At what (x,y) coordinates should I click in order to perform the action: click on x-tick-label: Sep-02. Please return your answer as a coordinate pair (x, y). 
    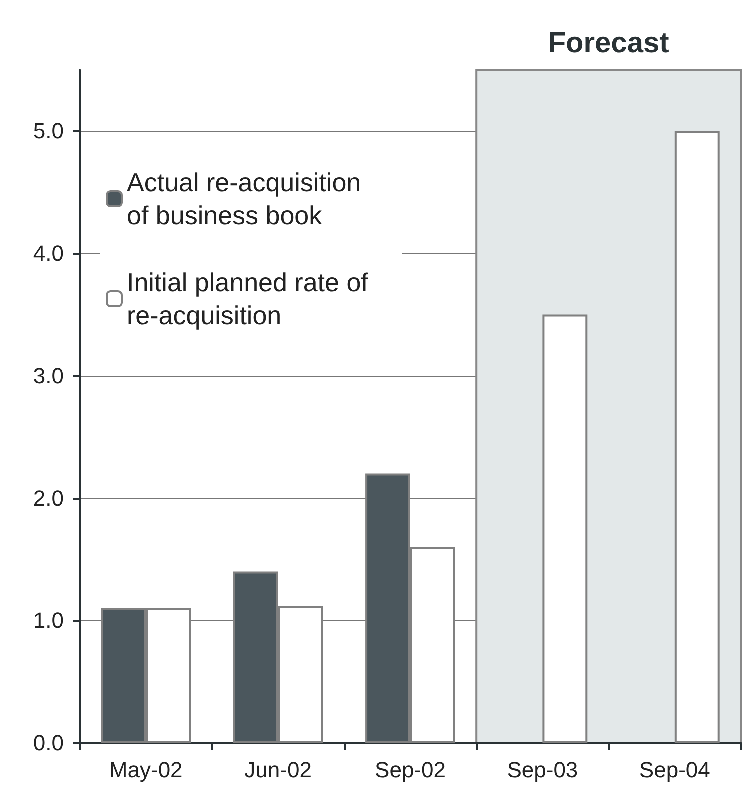
    Looking at the image, I should click on (410, 770).